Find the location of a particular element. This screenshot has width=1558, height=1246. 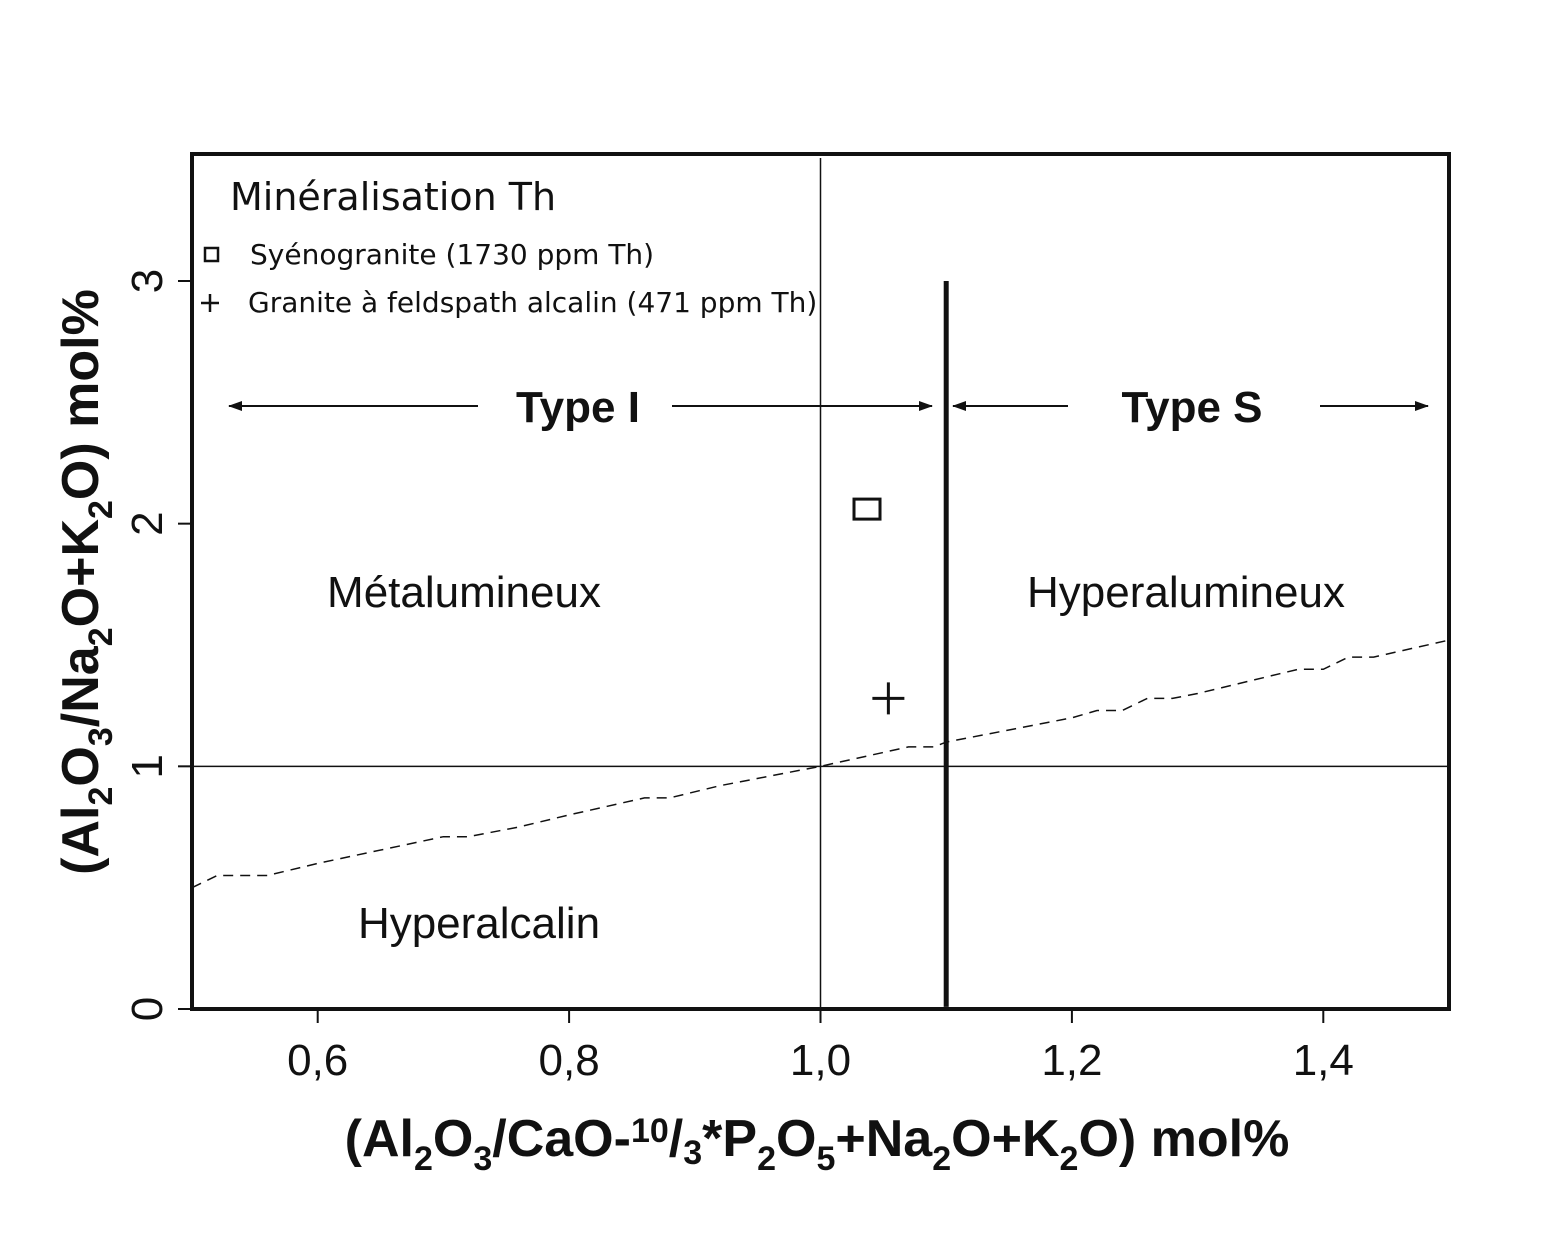

legend-plus-marker is located at coordinates (210, 303).